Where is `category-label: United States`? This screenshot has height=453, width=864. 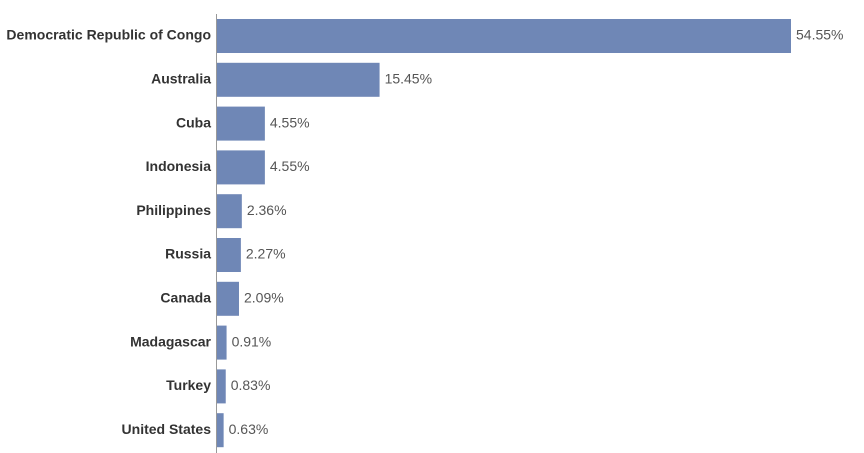
category-label: United States is located at coordinates (167, 429).